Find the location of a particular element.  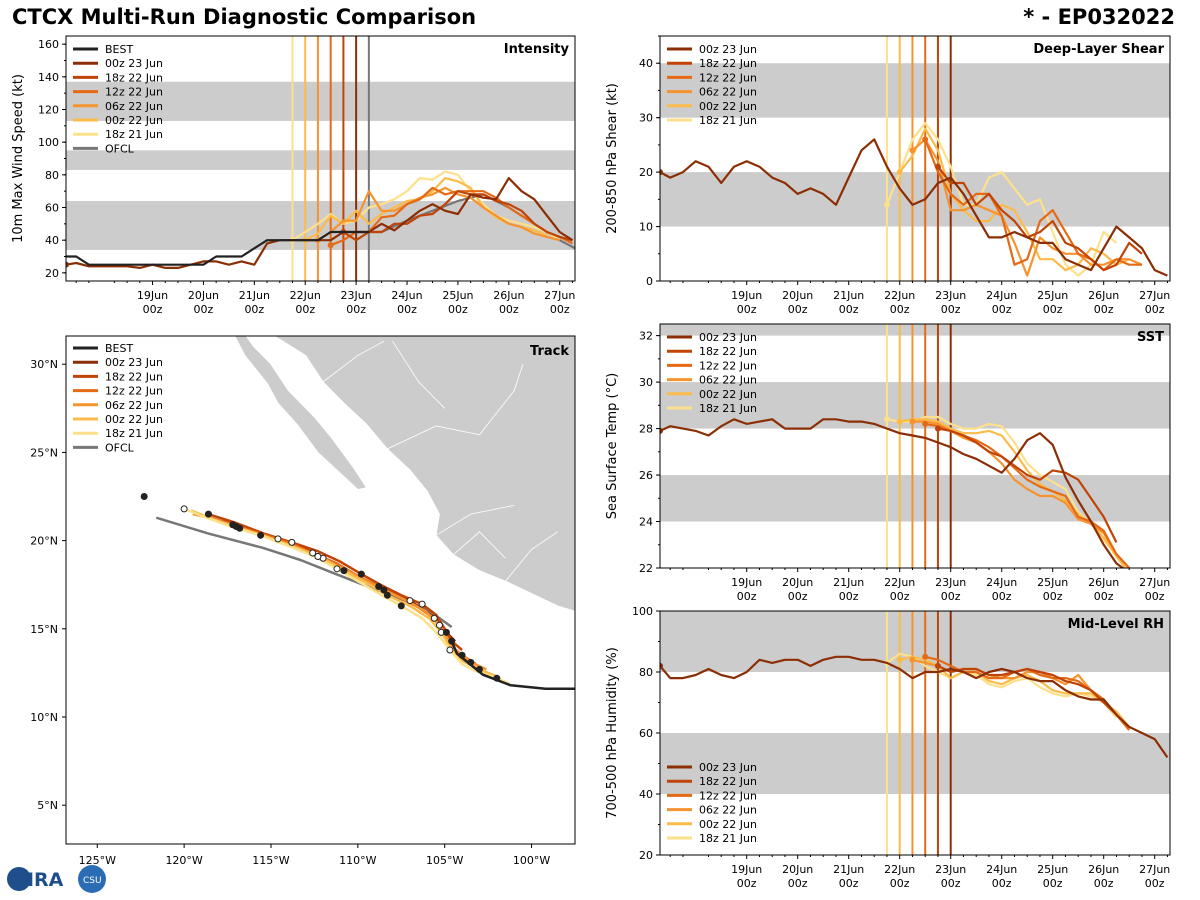

shaded-band is located at coordinates (320, 101).